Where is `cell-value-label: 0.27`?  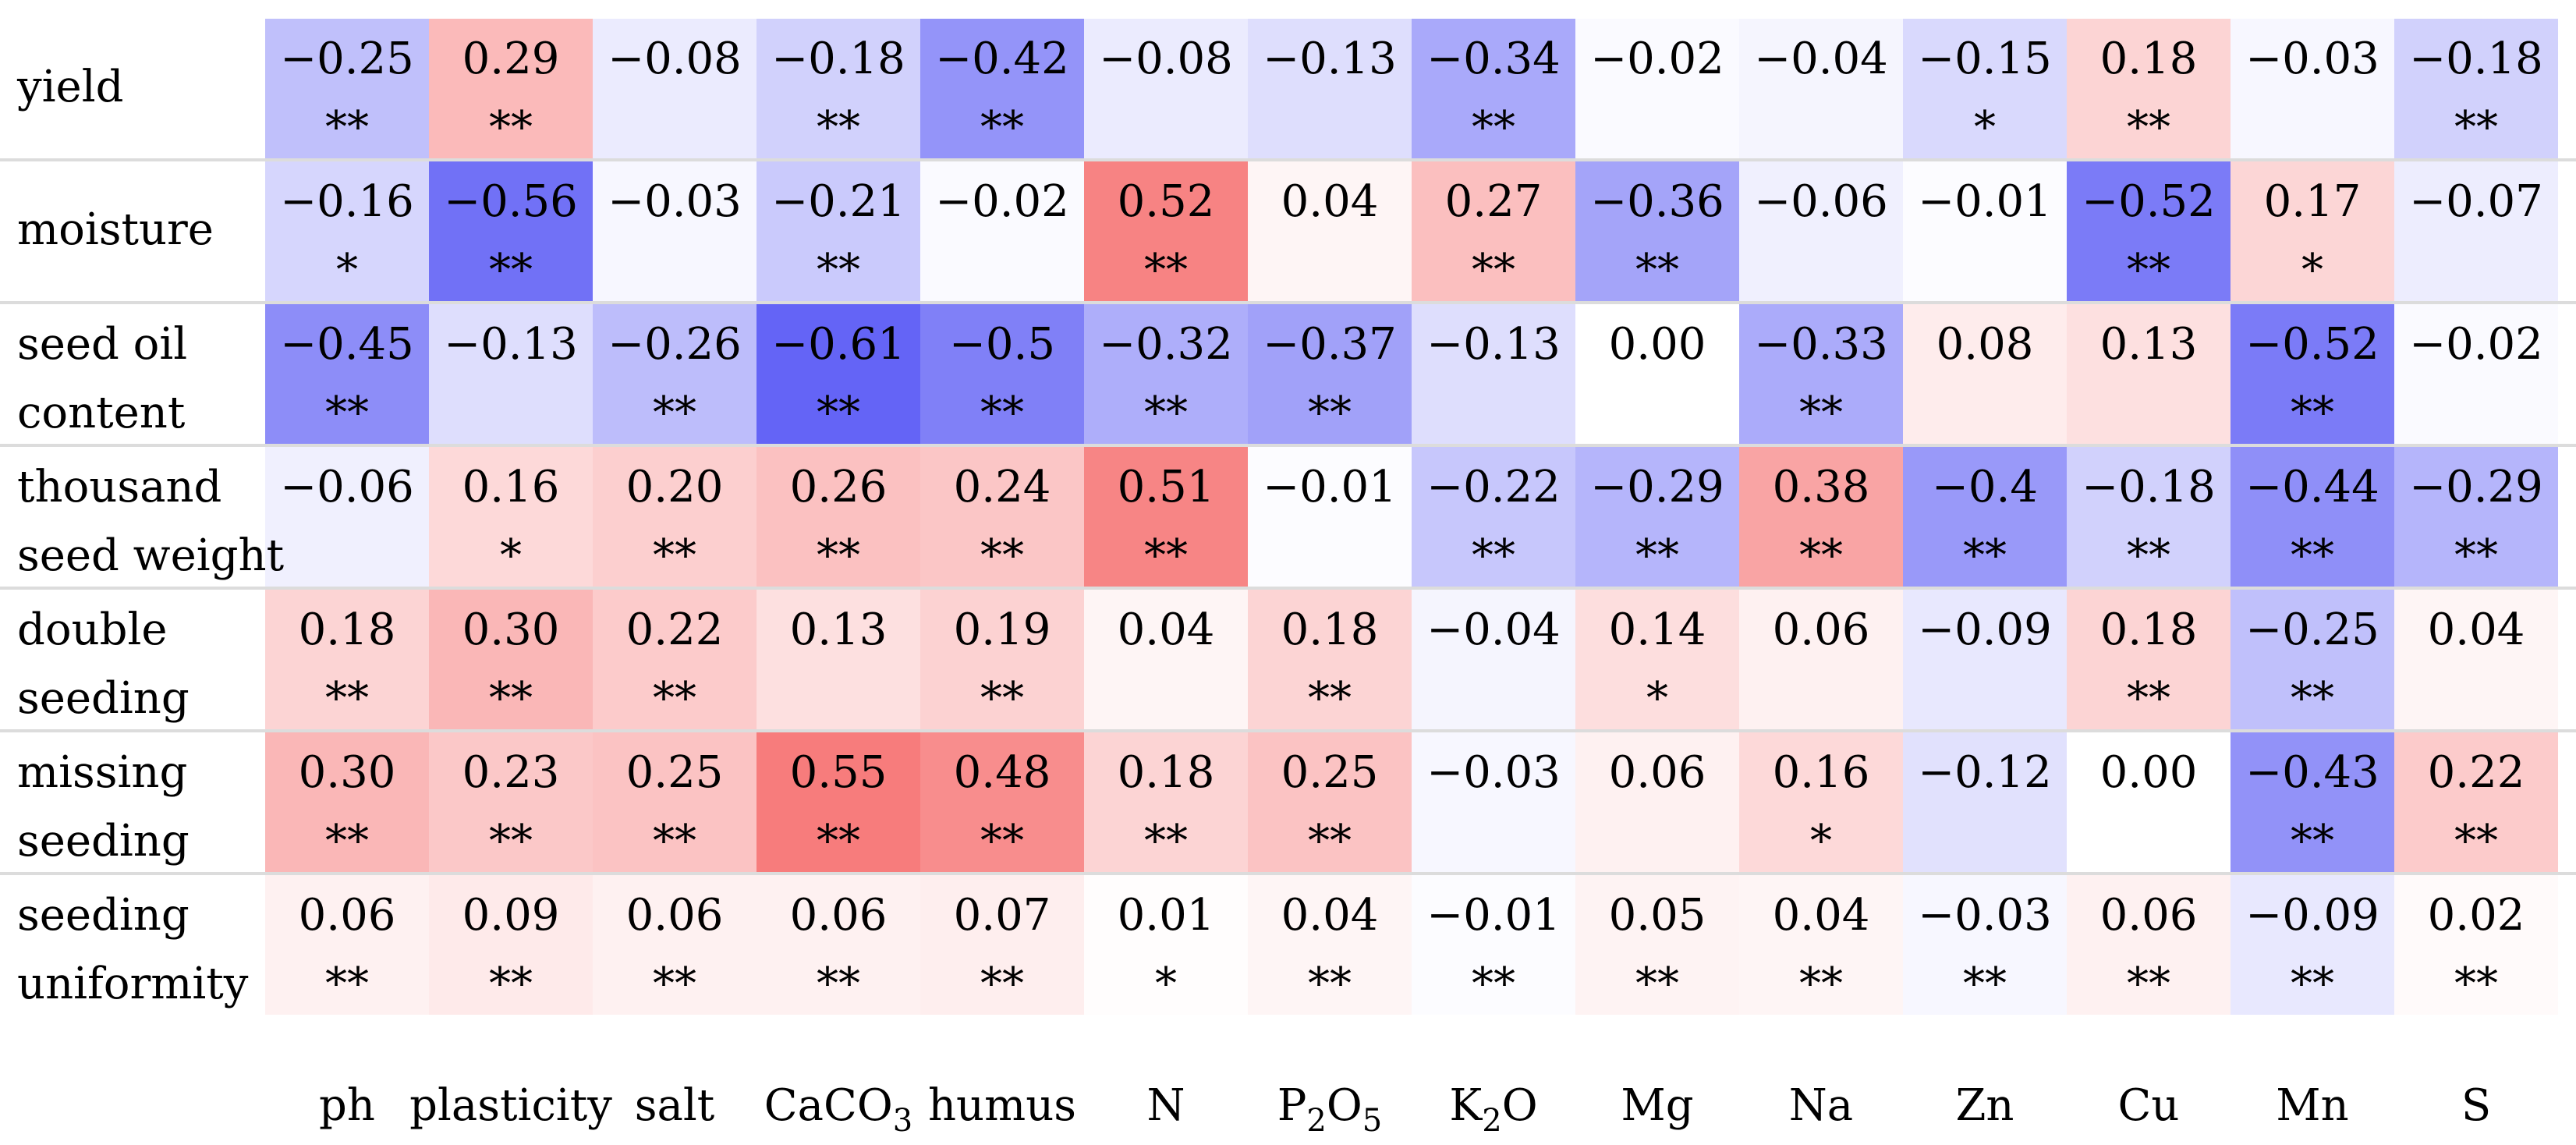
cell-value-label: 0.27 is located at coordinates (1494, 201).